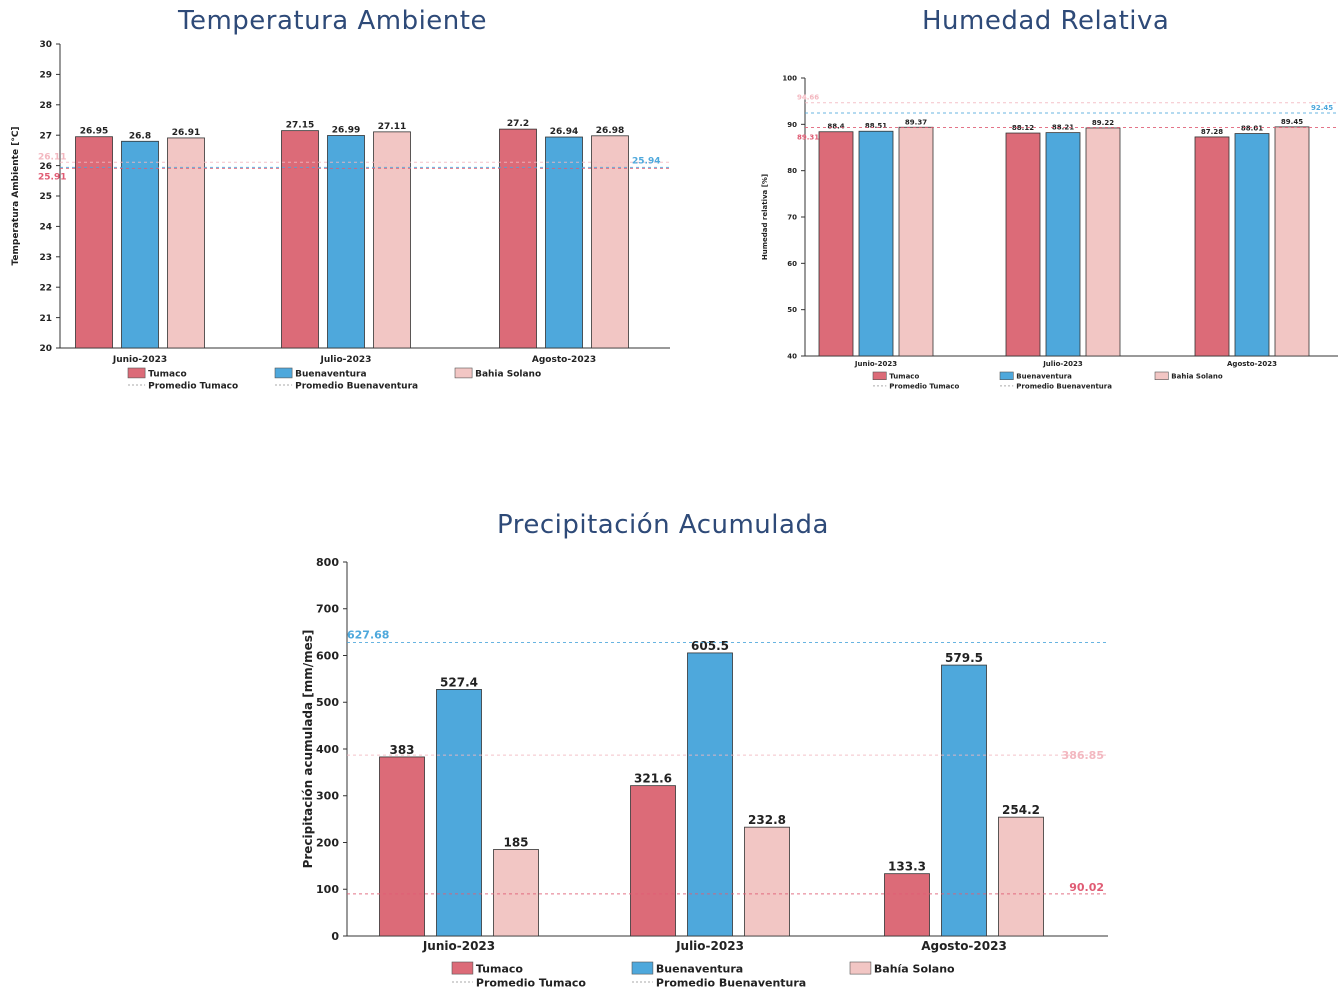  Describe the element at coordinates (327, 749) in the screenshot. I see `y-tick-label: 400` at that location.